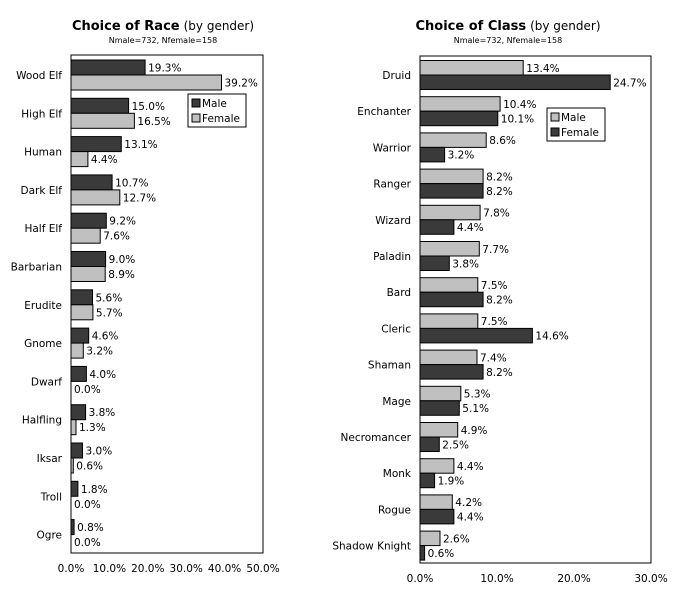  What do you see at coordinates (122, 260) in the screenshot?
I see `race-value-label: 9.0%` at bounding box center [122, 260].